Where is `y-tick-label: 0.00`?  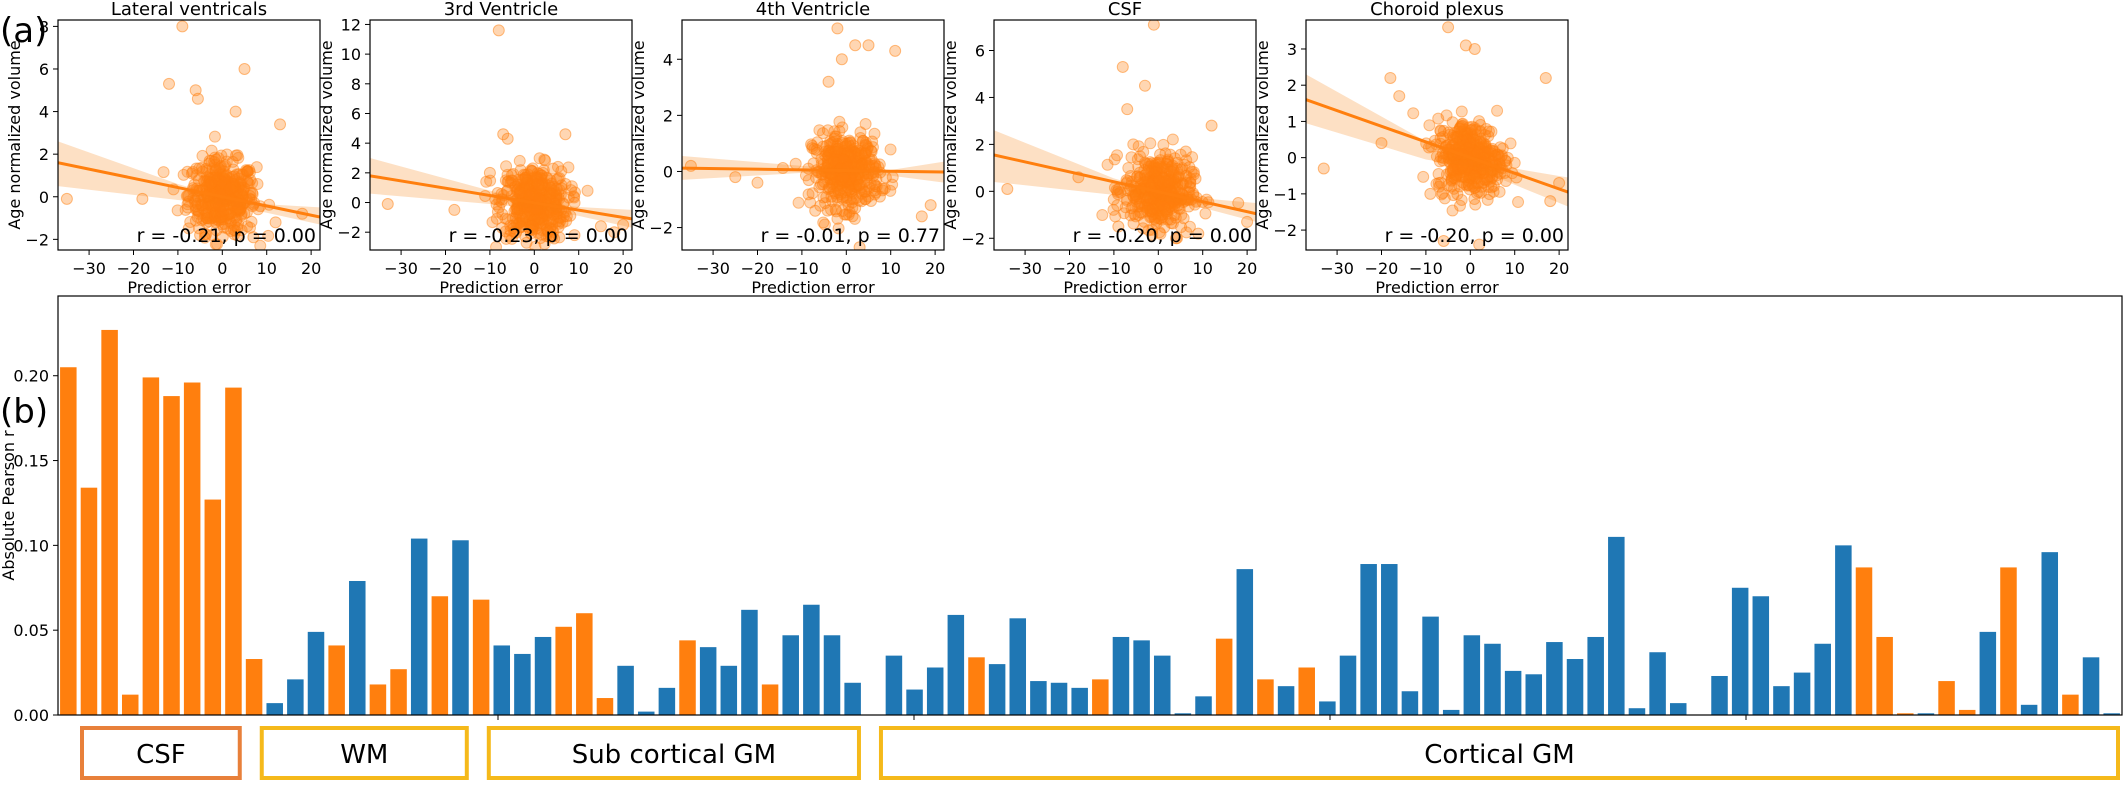
y-tick-label: 0.00 is located at coordinates (31, 715).